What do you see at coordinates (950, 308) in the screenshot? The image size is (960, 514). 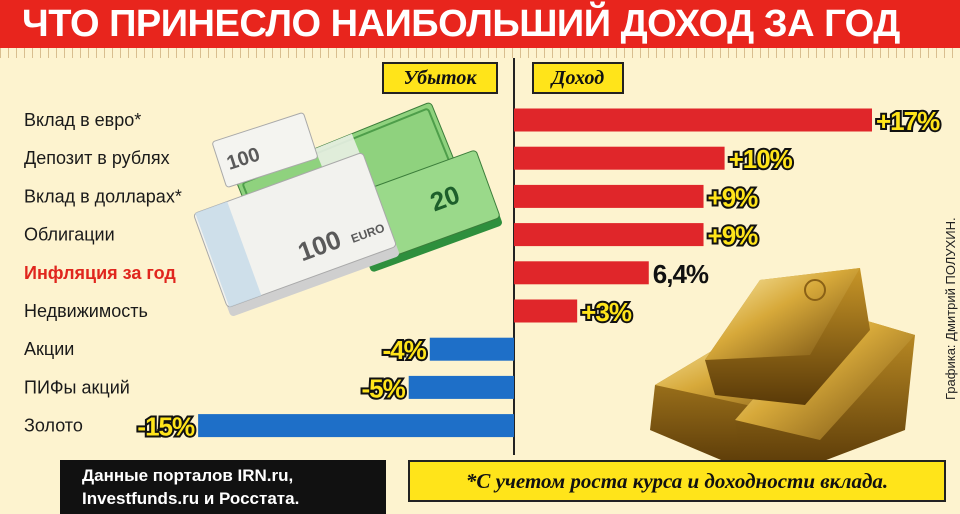 I see `graphic-credit: Графика: Дмитрий ПОЛУХИН.` at bounding box center [950, 308].